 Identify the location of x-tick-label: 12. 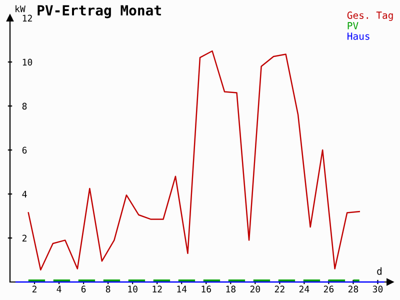
(157, 289).